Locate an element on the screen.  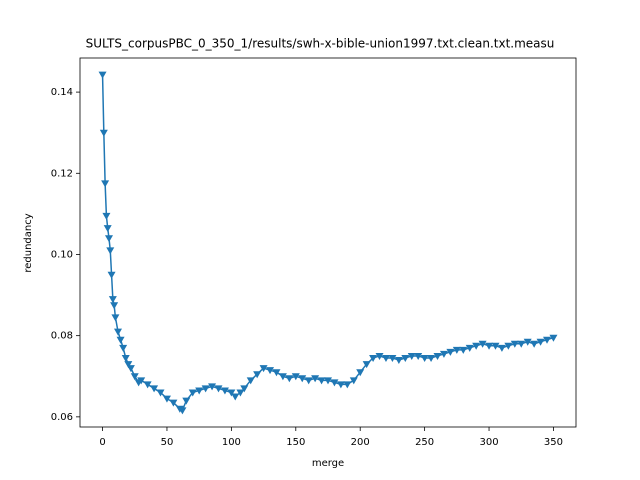
x-tick-label: 100 is located at coordinates (231, 442).